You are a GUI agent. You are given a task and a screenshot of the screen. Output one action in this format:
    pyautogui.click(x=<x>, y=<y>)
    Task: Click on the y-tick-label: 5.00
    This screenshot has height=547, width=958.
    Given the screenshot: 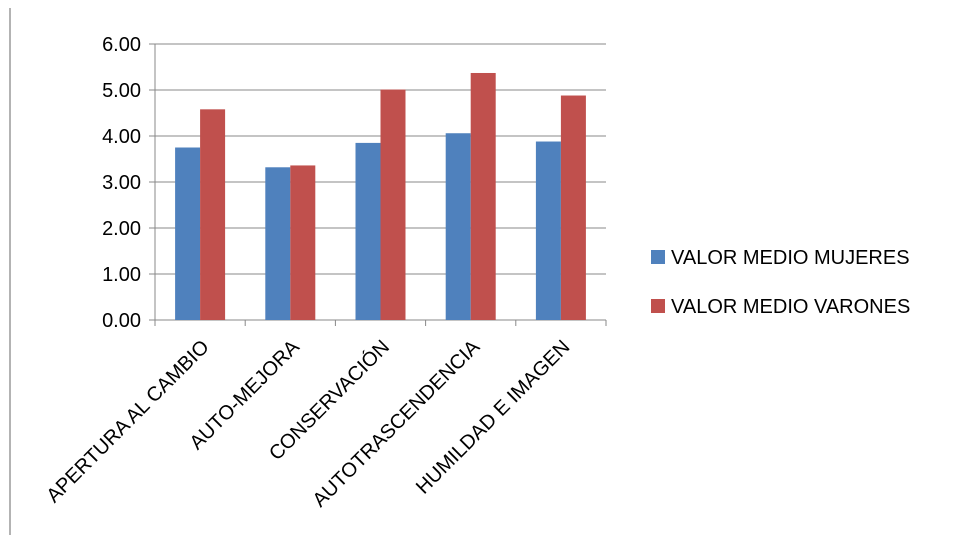 What is the action you would take?
    pyautogui.click(x=121, y=91)
    